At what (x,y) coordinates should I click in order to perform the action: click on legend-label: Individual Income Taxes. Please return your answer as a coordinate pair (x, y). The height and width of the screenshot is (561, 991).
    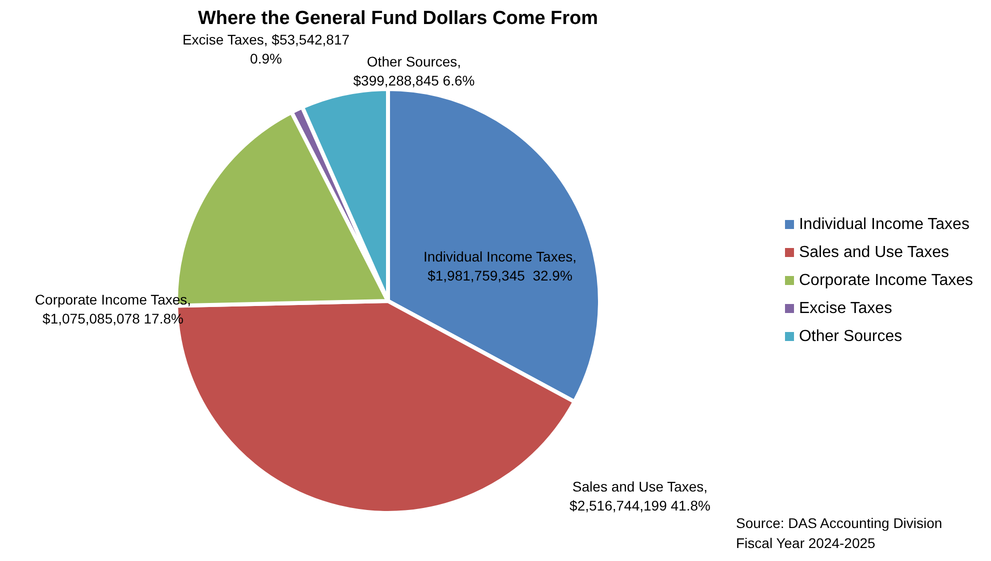
    Looking at the image, I should click on (884, 225).